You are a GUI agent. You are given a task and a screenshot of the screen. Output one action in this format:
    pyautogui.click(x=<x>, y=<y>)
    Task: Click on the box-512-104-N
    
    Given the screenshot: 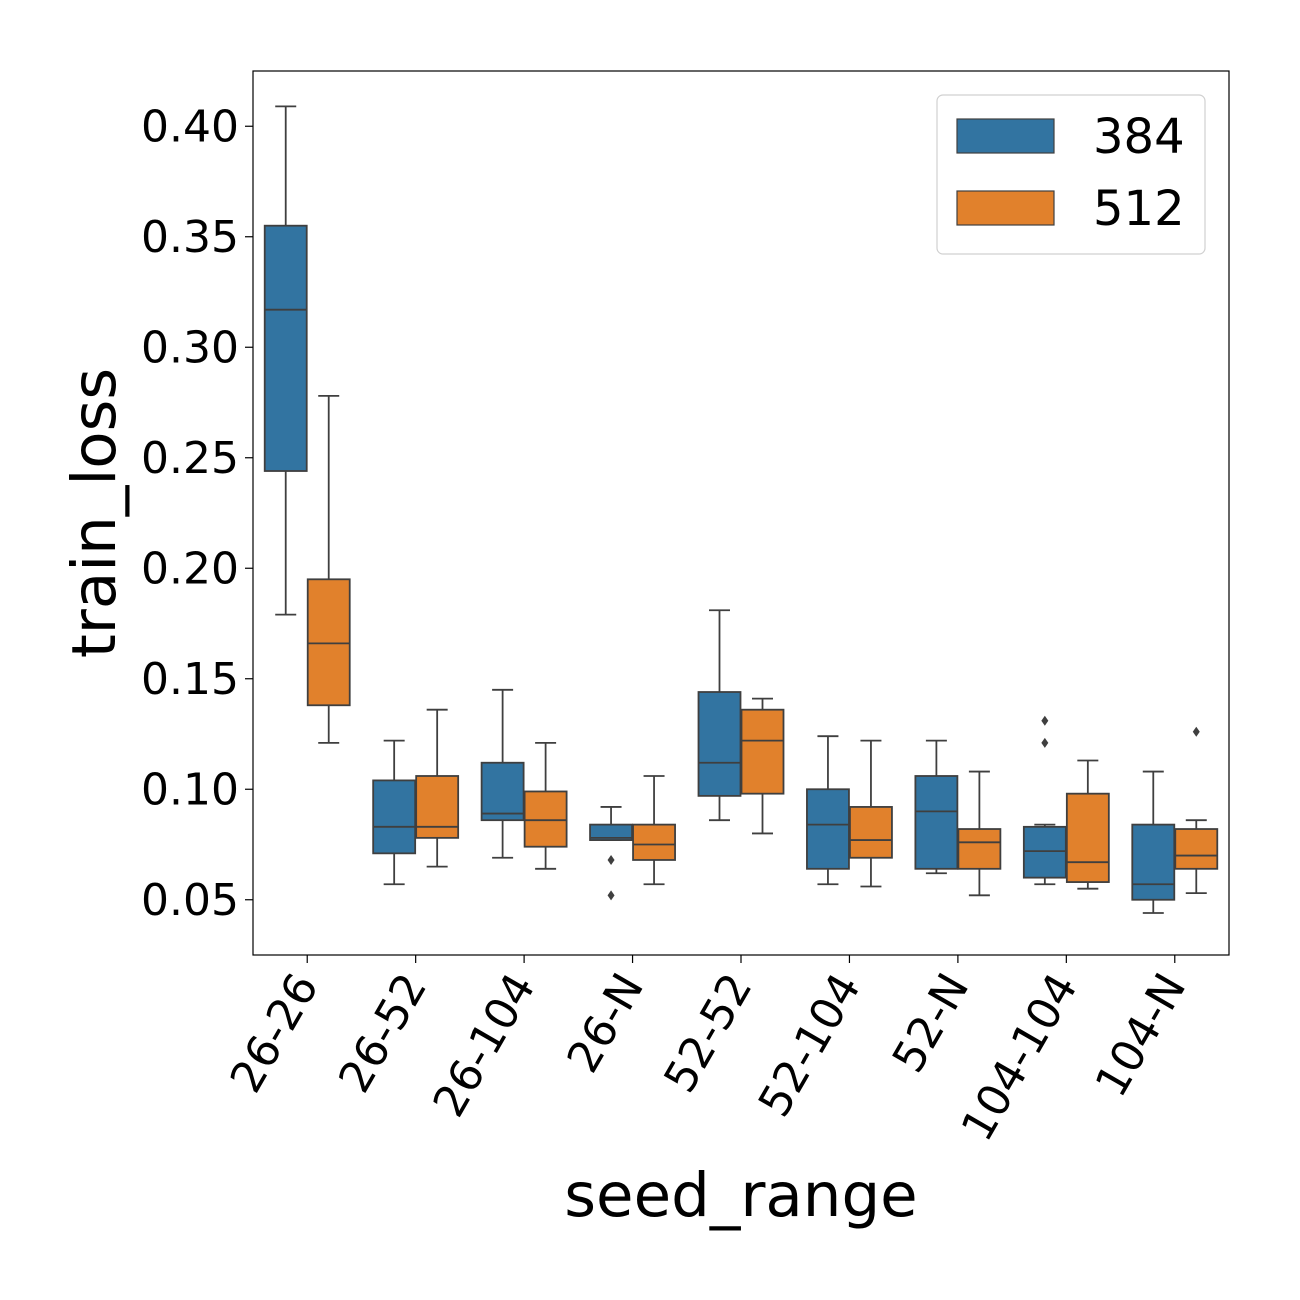 What is the action you would take?
    pyautogui.click(x=1196, y=810)
    